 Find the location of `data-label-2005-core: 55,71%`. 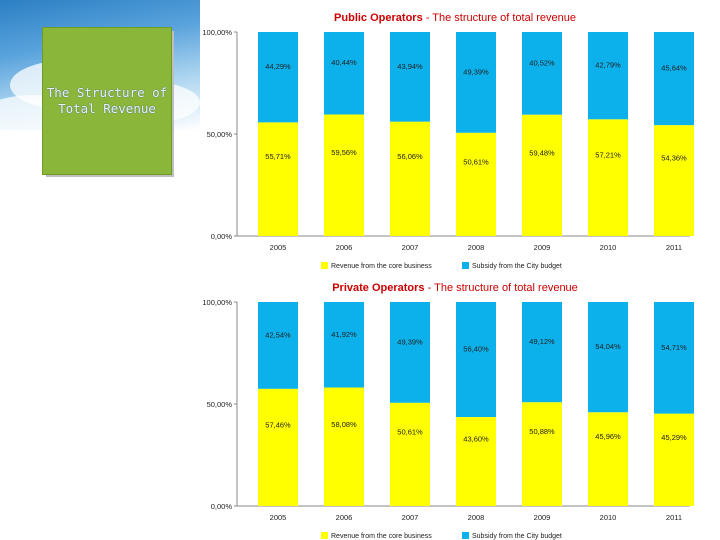

data-label-2005-core: 55,71% is located at coordinates (278, 156).